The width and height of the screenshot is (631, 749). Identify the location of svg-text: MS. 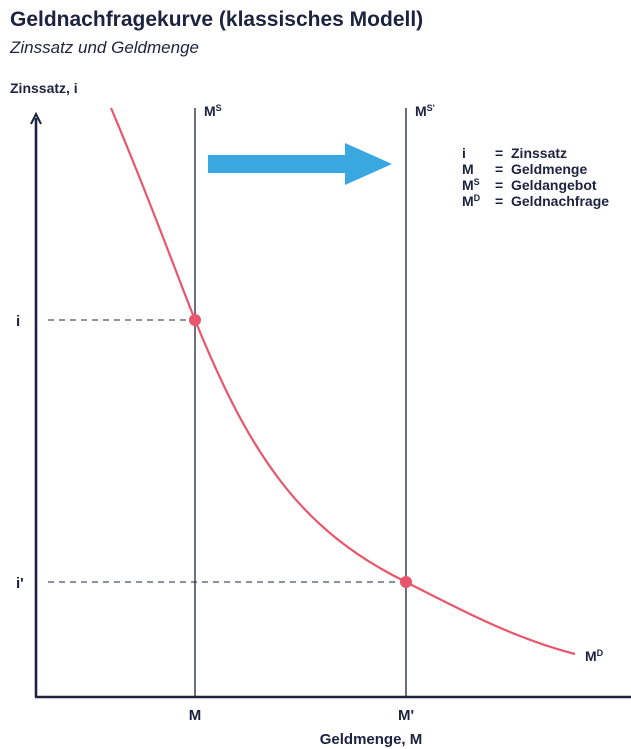
(471, 185).